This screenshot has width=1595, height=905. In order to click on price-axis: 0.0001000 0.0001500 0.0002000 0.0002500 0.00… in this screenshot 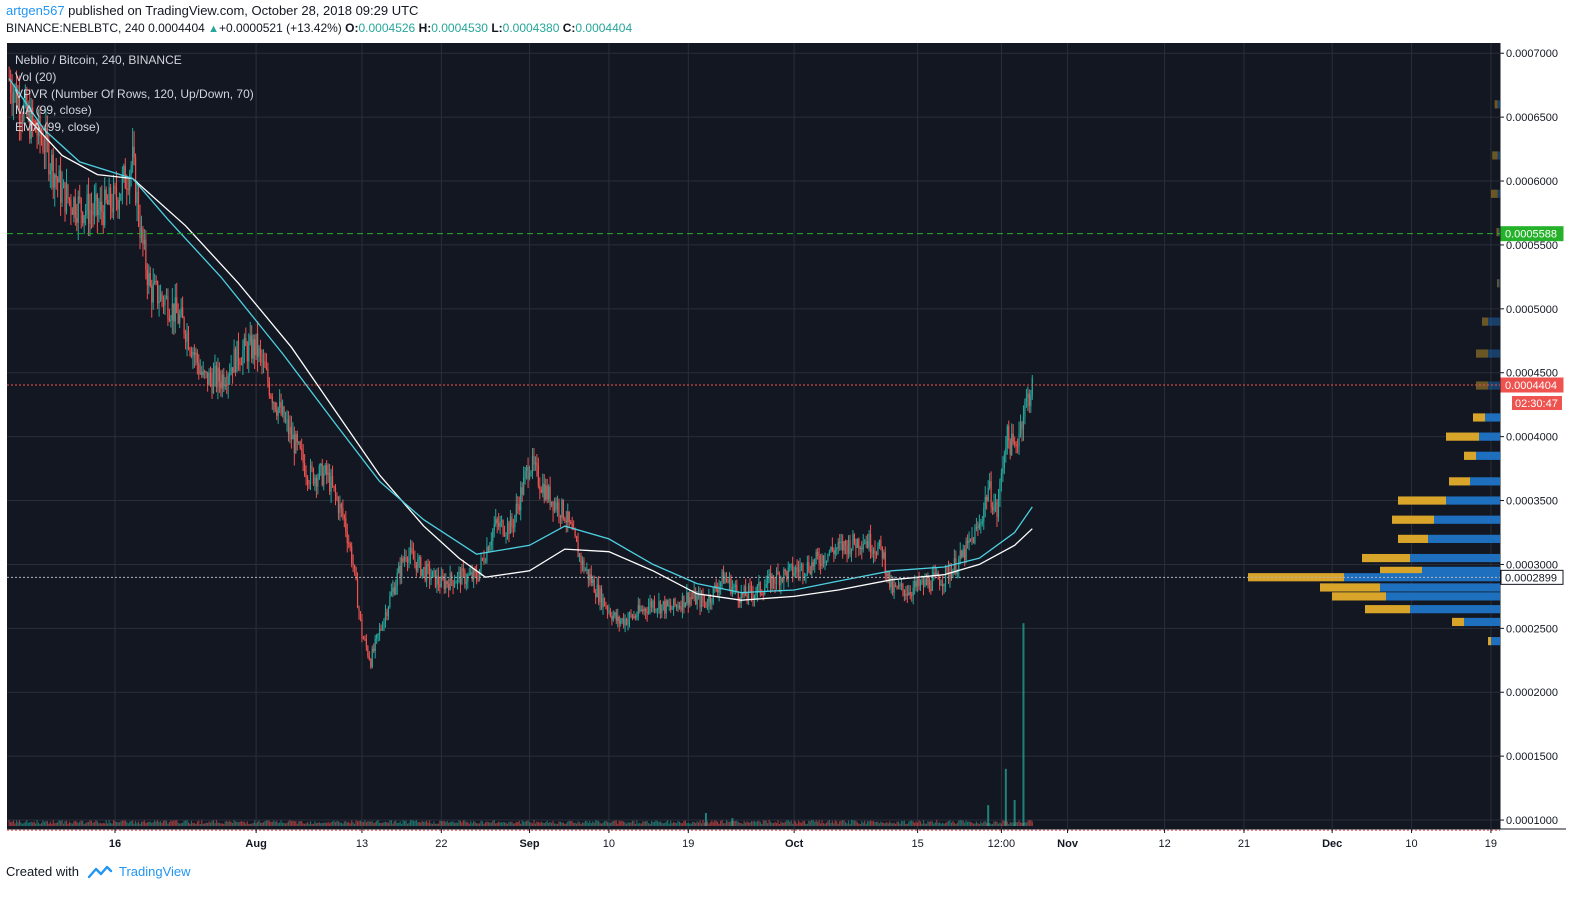, I will do `click(1529, 437)`.